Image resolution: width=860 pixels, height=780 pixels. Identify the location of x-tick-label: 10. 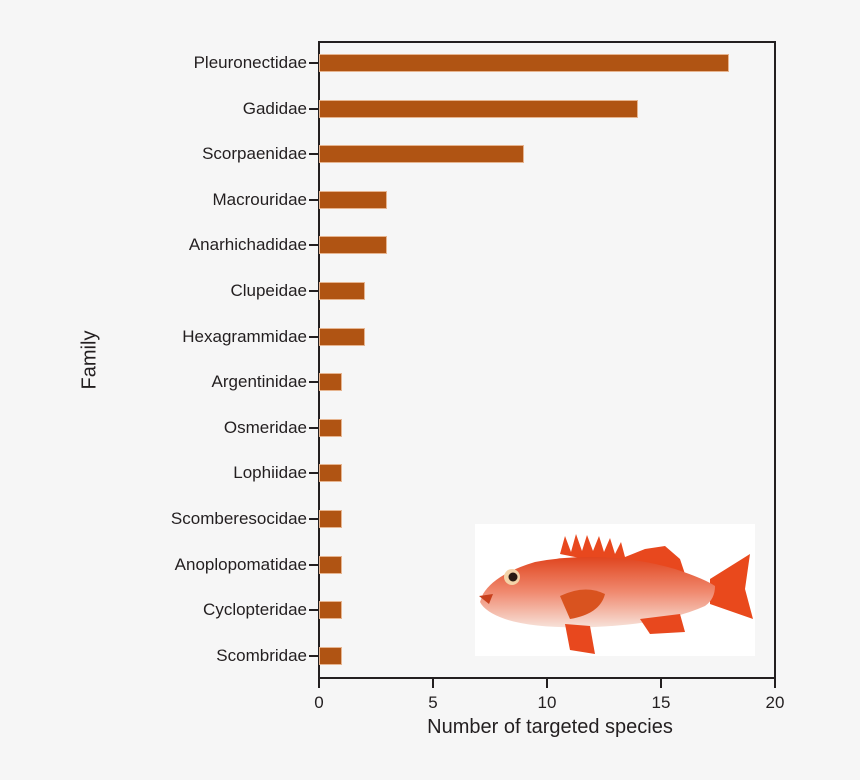
(547, 702).